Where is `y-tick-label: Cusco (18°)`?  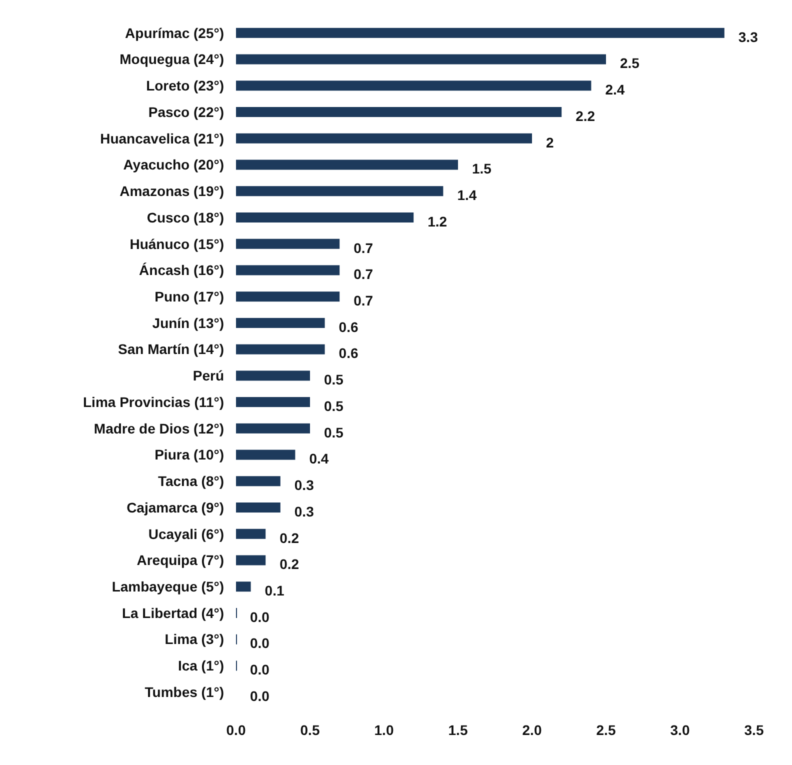
y-tick-label: Cusco (18°) is located at coordinates (185, 217).